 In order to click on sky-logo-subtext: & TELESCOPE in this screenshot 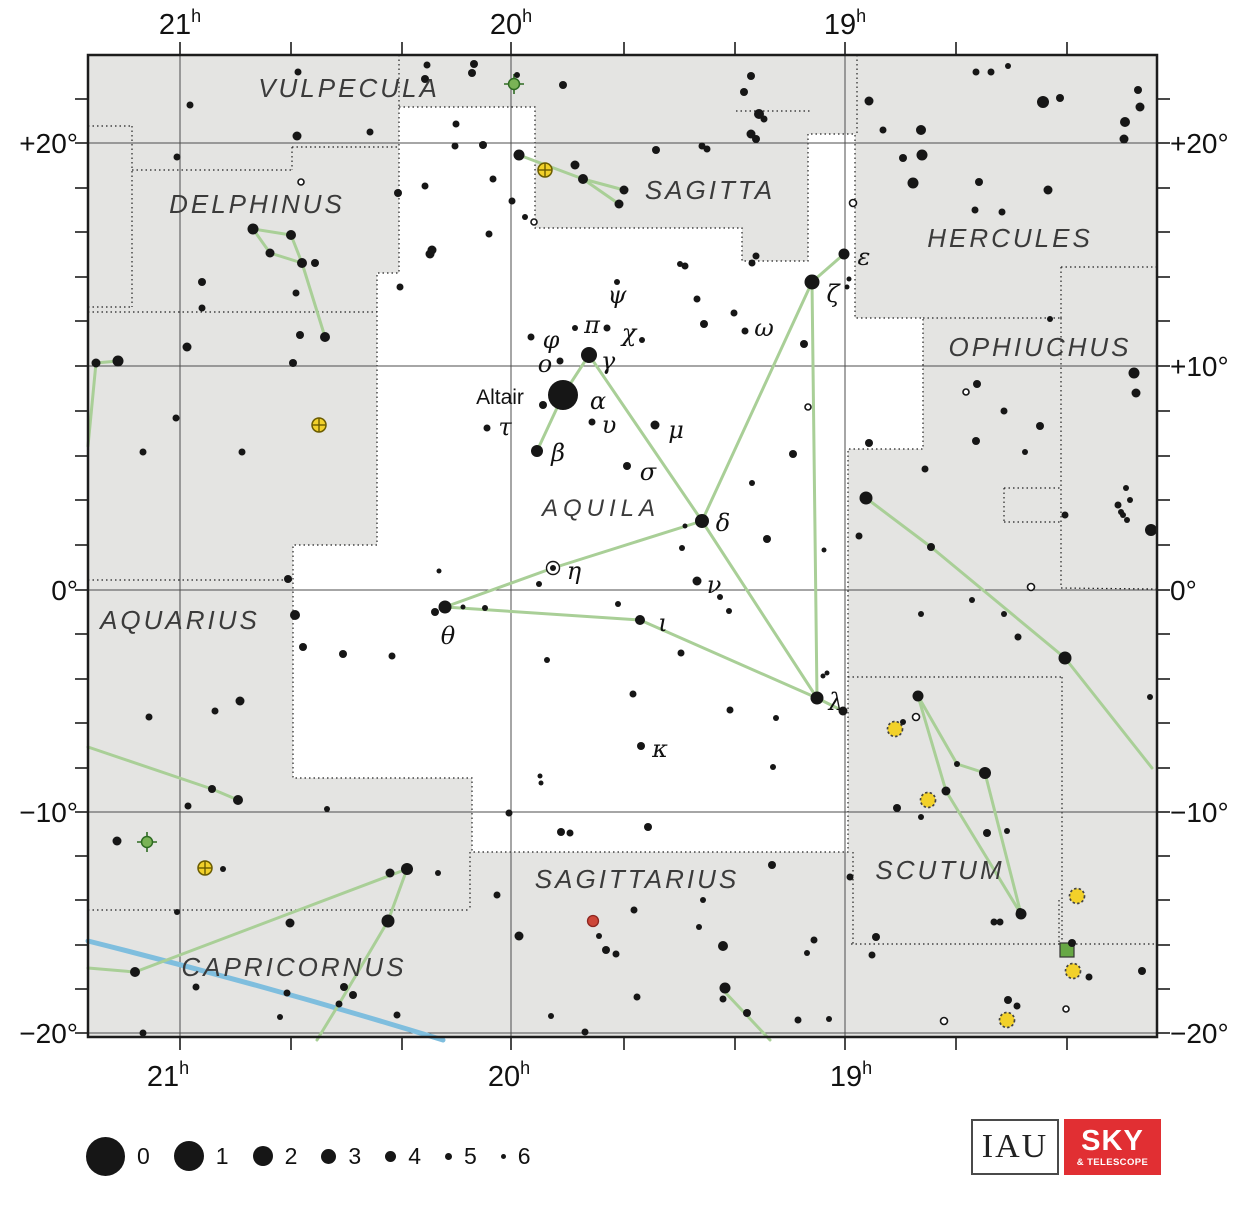, I will do `click(1112, 1162)`.